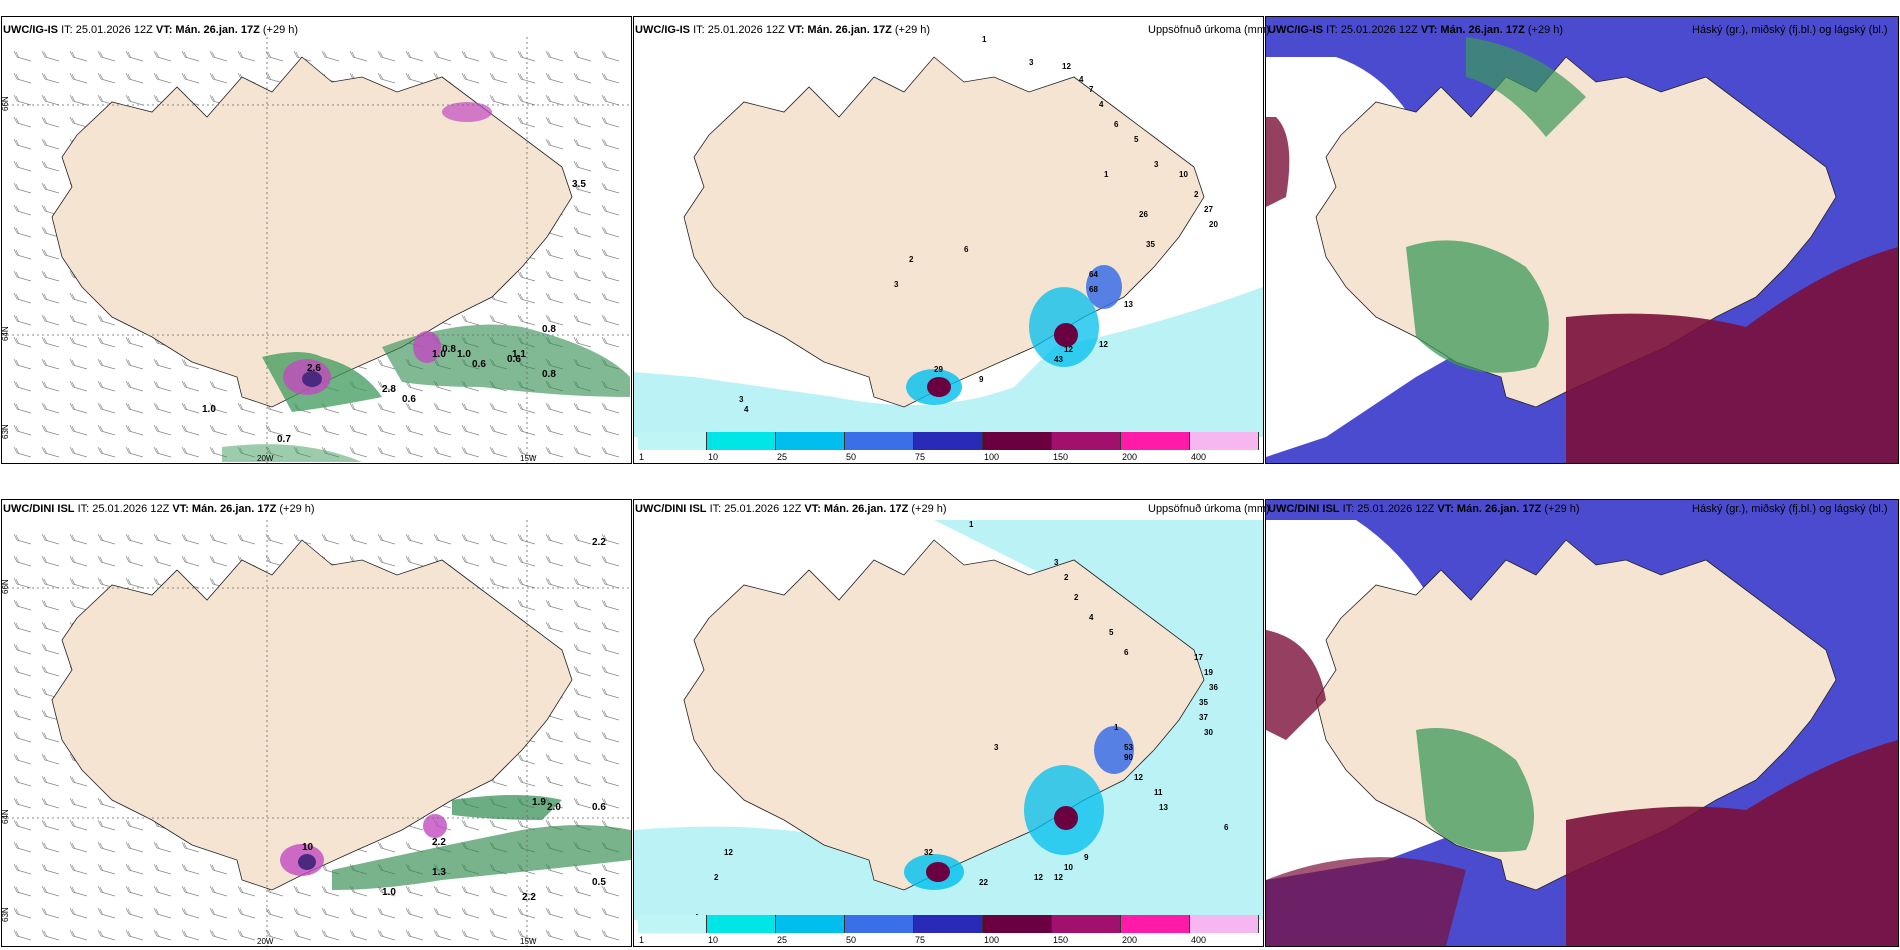 The width and height of the screenshot is (1900, 950). I want to click on precip-value-label: 20, so click(1213, 224).